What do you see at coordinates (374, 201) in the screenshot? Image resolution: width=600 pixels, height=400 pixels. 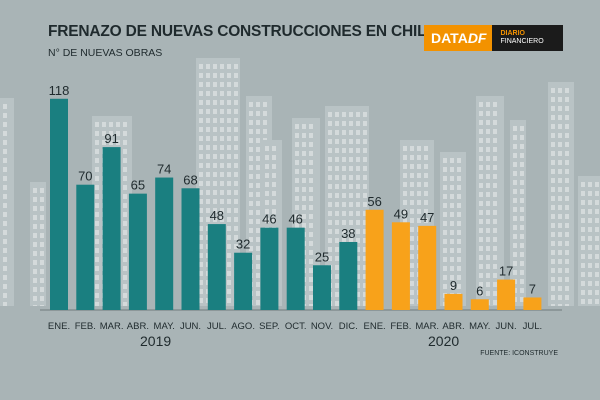 I see `bar-value-label: 56` at bounding box center [374, 201].